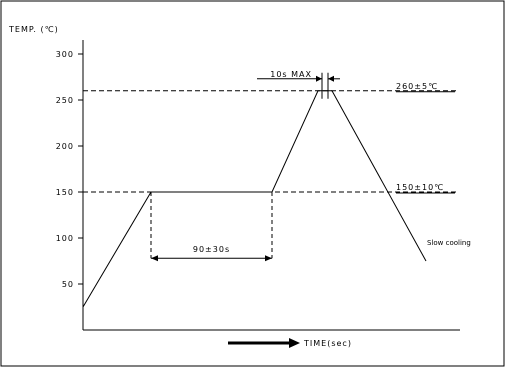 This screenshot has height=372, width=506. I want to click on reference-label-0: 260±5℃, so click(417, 86).